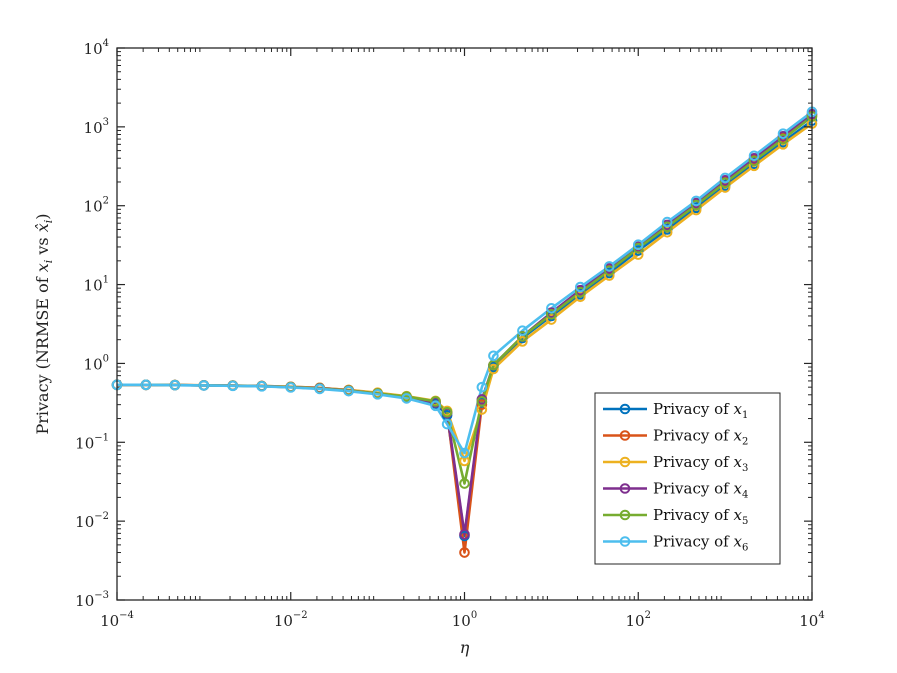  I want to click on x-tick-label: 10⁴, so click(811, 620).